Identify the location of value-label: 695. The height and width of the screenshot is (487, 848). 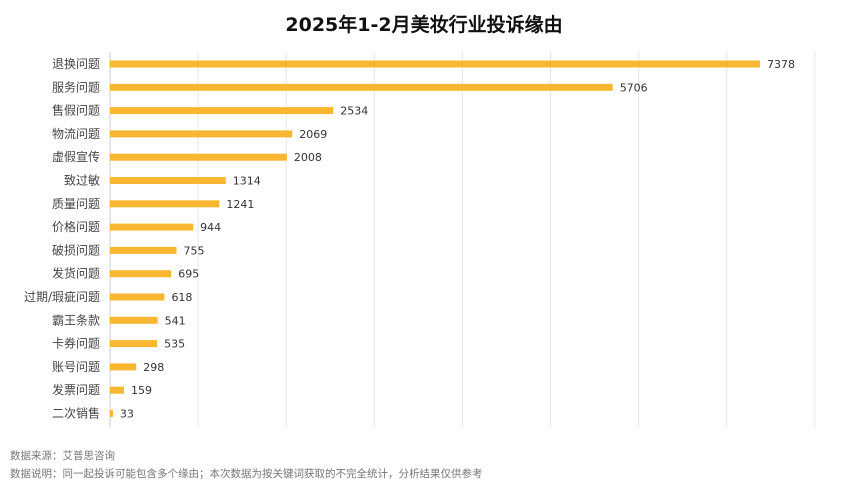
(188, 274).